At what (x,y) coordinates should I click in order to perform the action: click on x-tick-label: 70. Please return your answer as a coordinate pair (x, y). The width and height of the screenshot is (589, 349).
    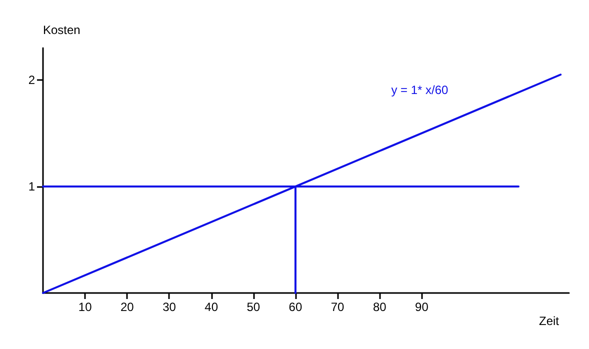
    Looking at the image, I should click on (337, 307).